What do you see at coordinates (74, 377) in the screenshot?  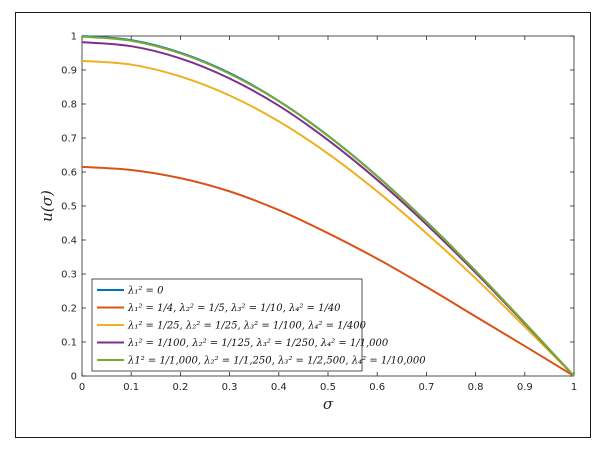 I see `y-tick-label: 0` at bounding box center [74, 377].